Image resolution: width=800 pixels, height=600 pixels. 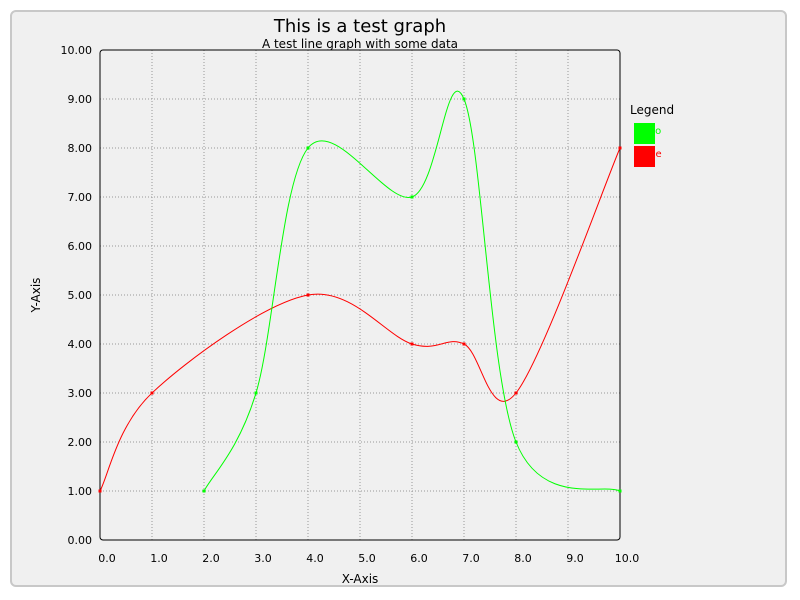 What do you see at coordinates (77, 50) in the screenshot?
I see `y-tick-label: 10.00` at bounding box center [77, 50].